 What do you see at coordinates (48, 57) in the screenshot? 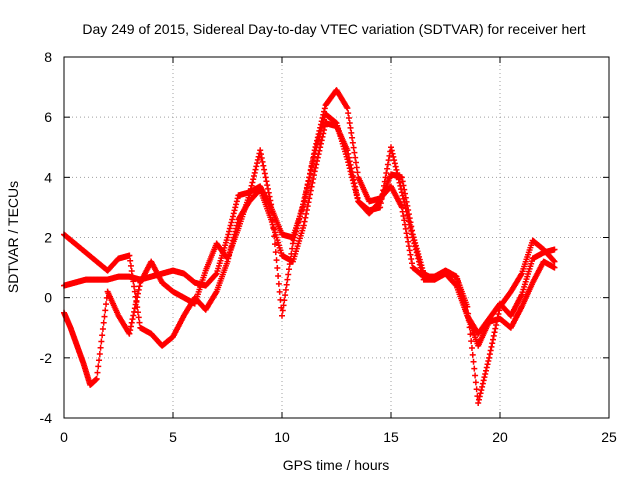
I see `y-tick-label: 8` at bounding box center [48, 57].